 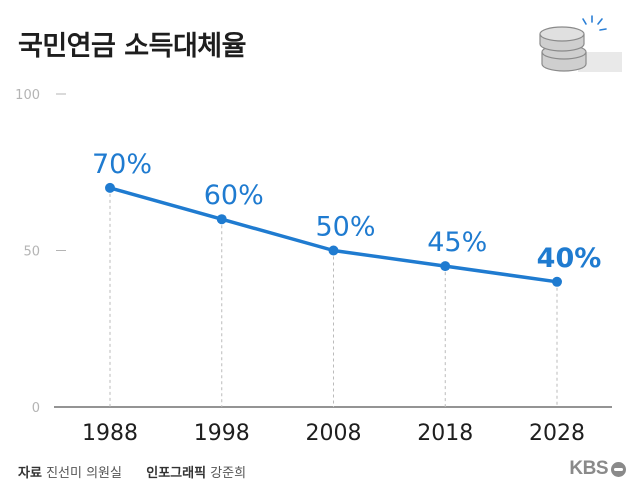 I want to click on x-tick-label: 1988, so click(x=110, y=433).